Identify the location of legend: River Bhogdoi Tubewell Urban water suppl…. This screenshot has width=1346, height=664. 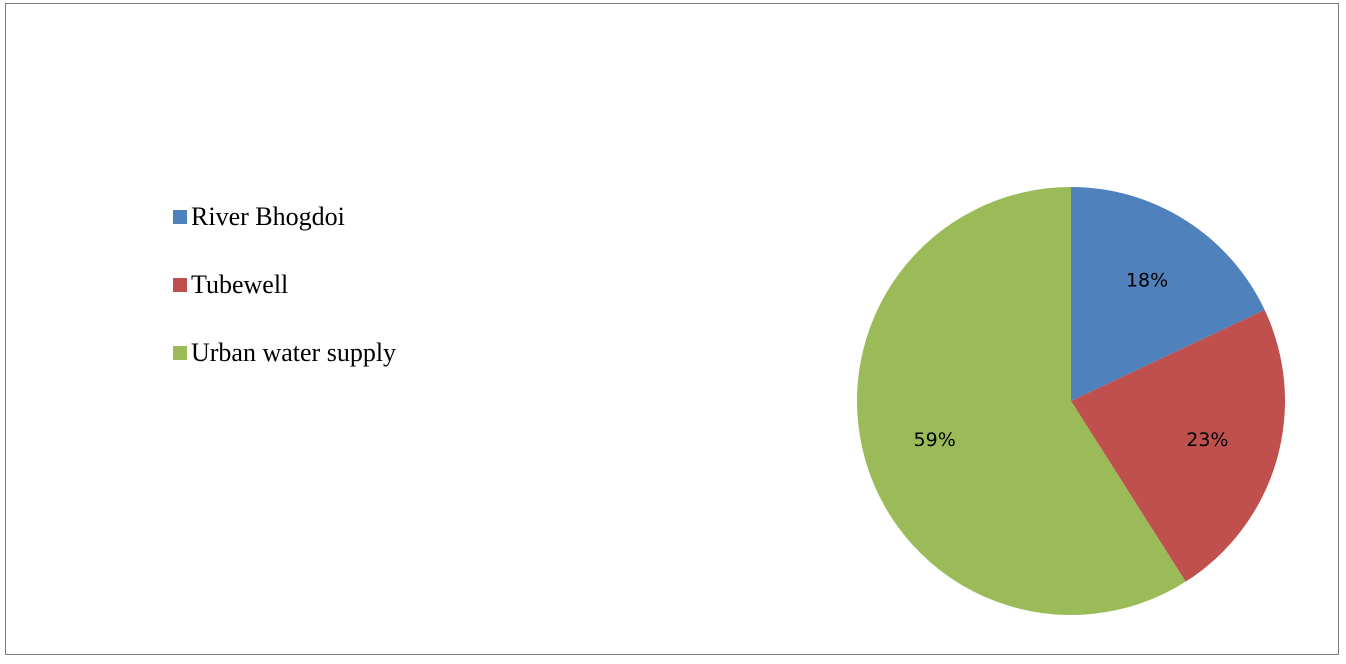
(284, 301).